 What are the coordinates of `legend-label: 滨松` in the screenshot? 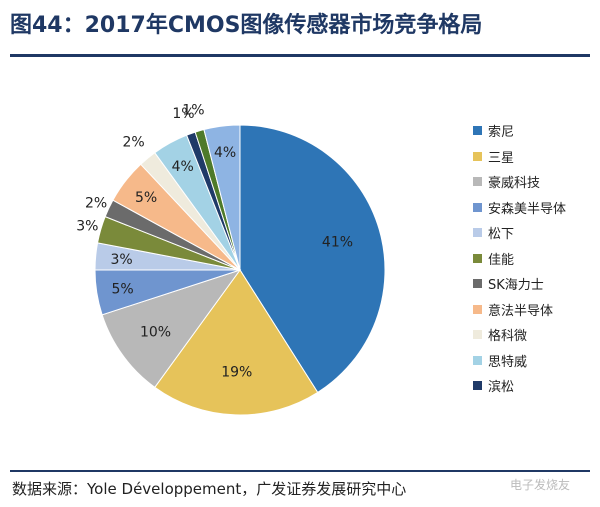 It's located at (501, 388).